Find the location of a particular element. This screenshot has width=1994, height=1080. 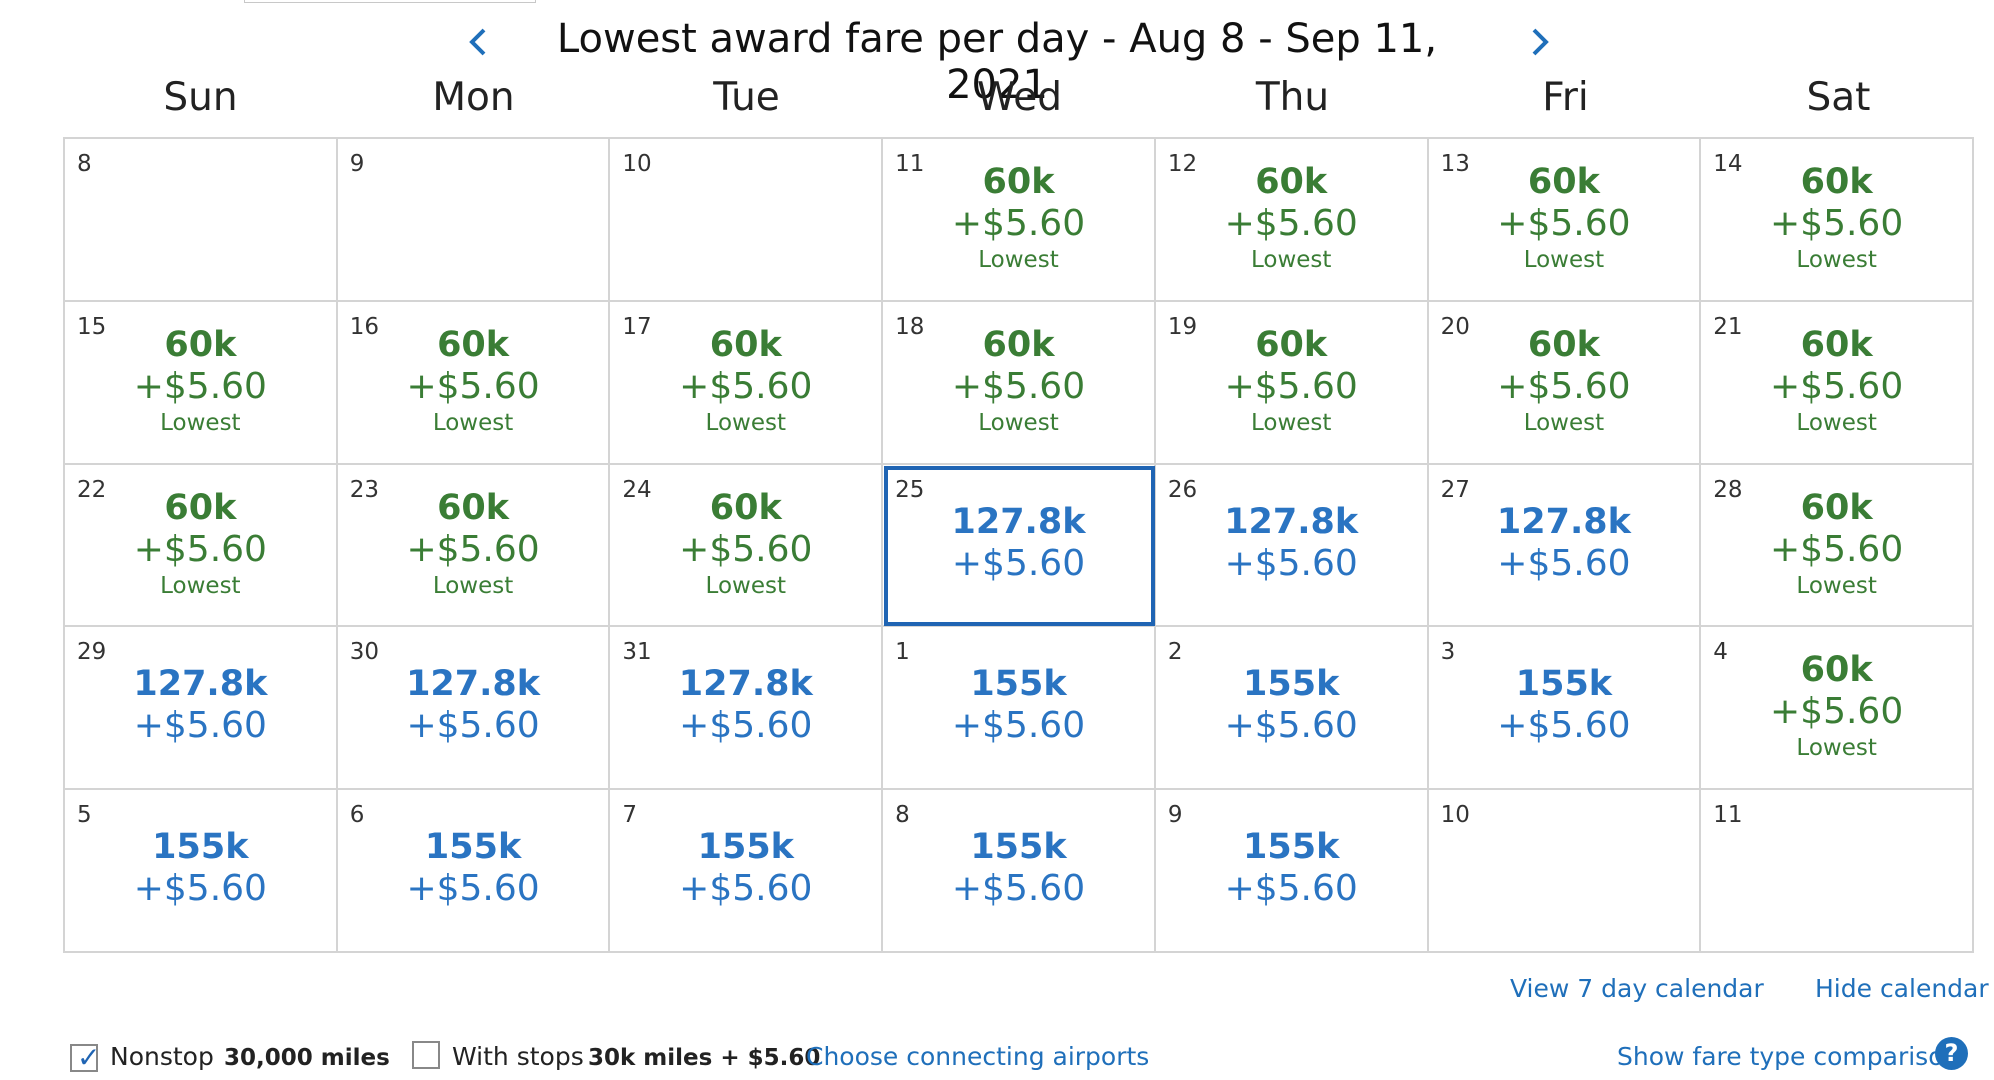

calendar-day-cell: 2 155k +$5.60 is located at coordinates (1292, 709).